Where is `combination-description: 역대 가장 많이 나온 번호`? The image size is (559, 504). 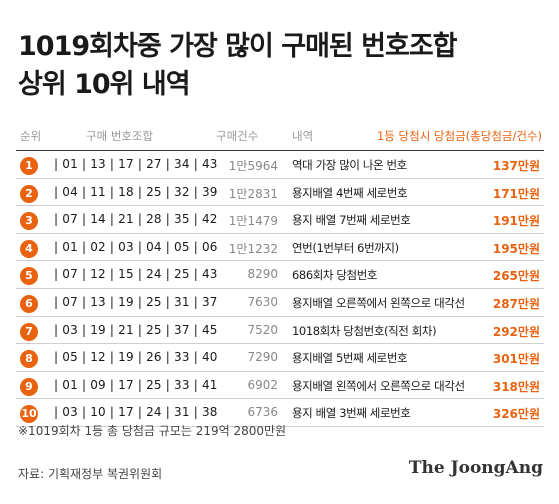 combination-description: 역대 가장 많이 나온 번호 is located at coordinates (349, 165).